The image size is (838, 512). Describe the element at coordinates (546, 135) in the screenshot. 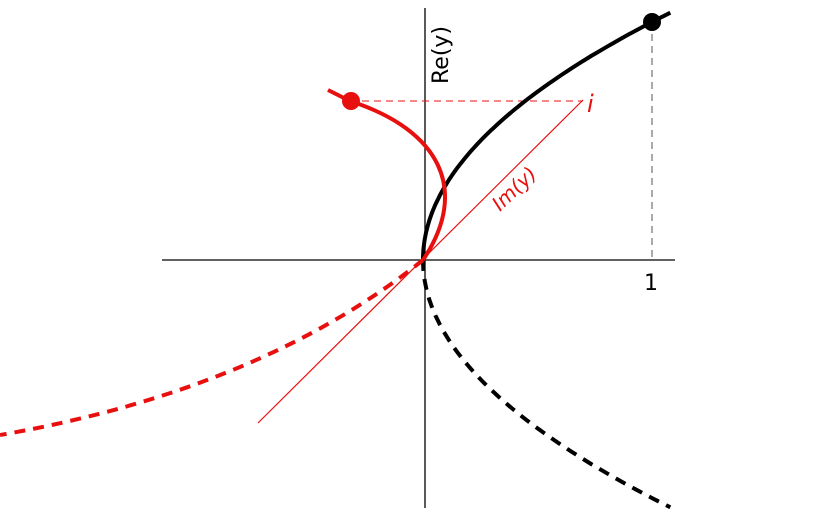

I see `real-curve-solid` at that location.